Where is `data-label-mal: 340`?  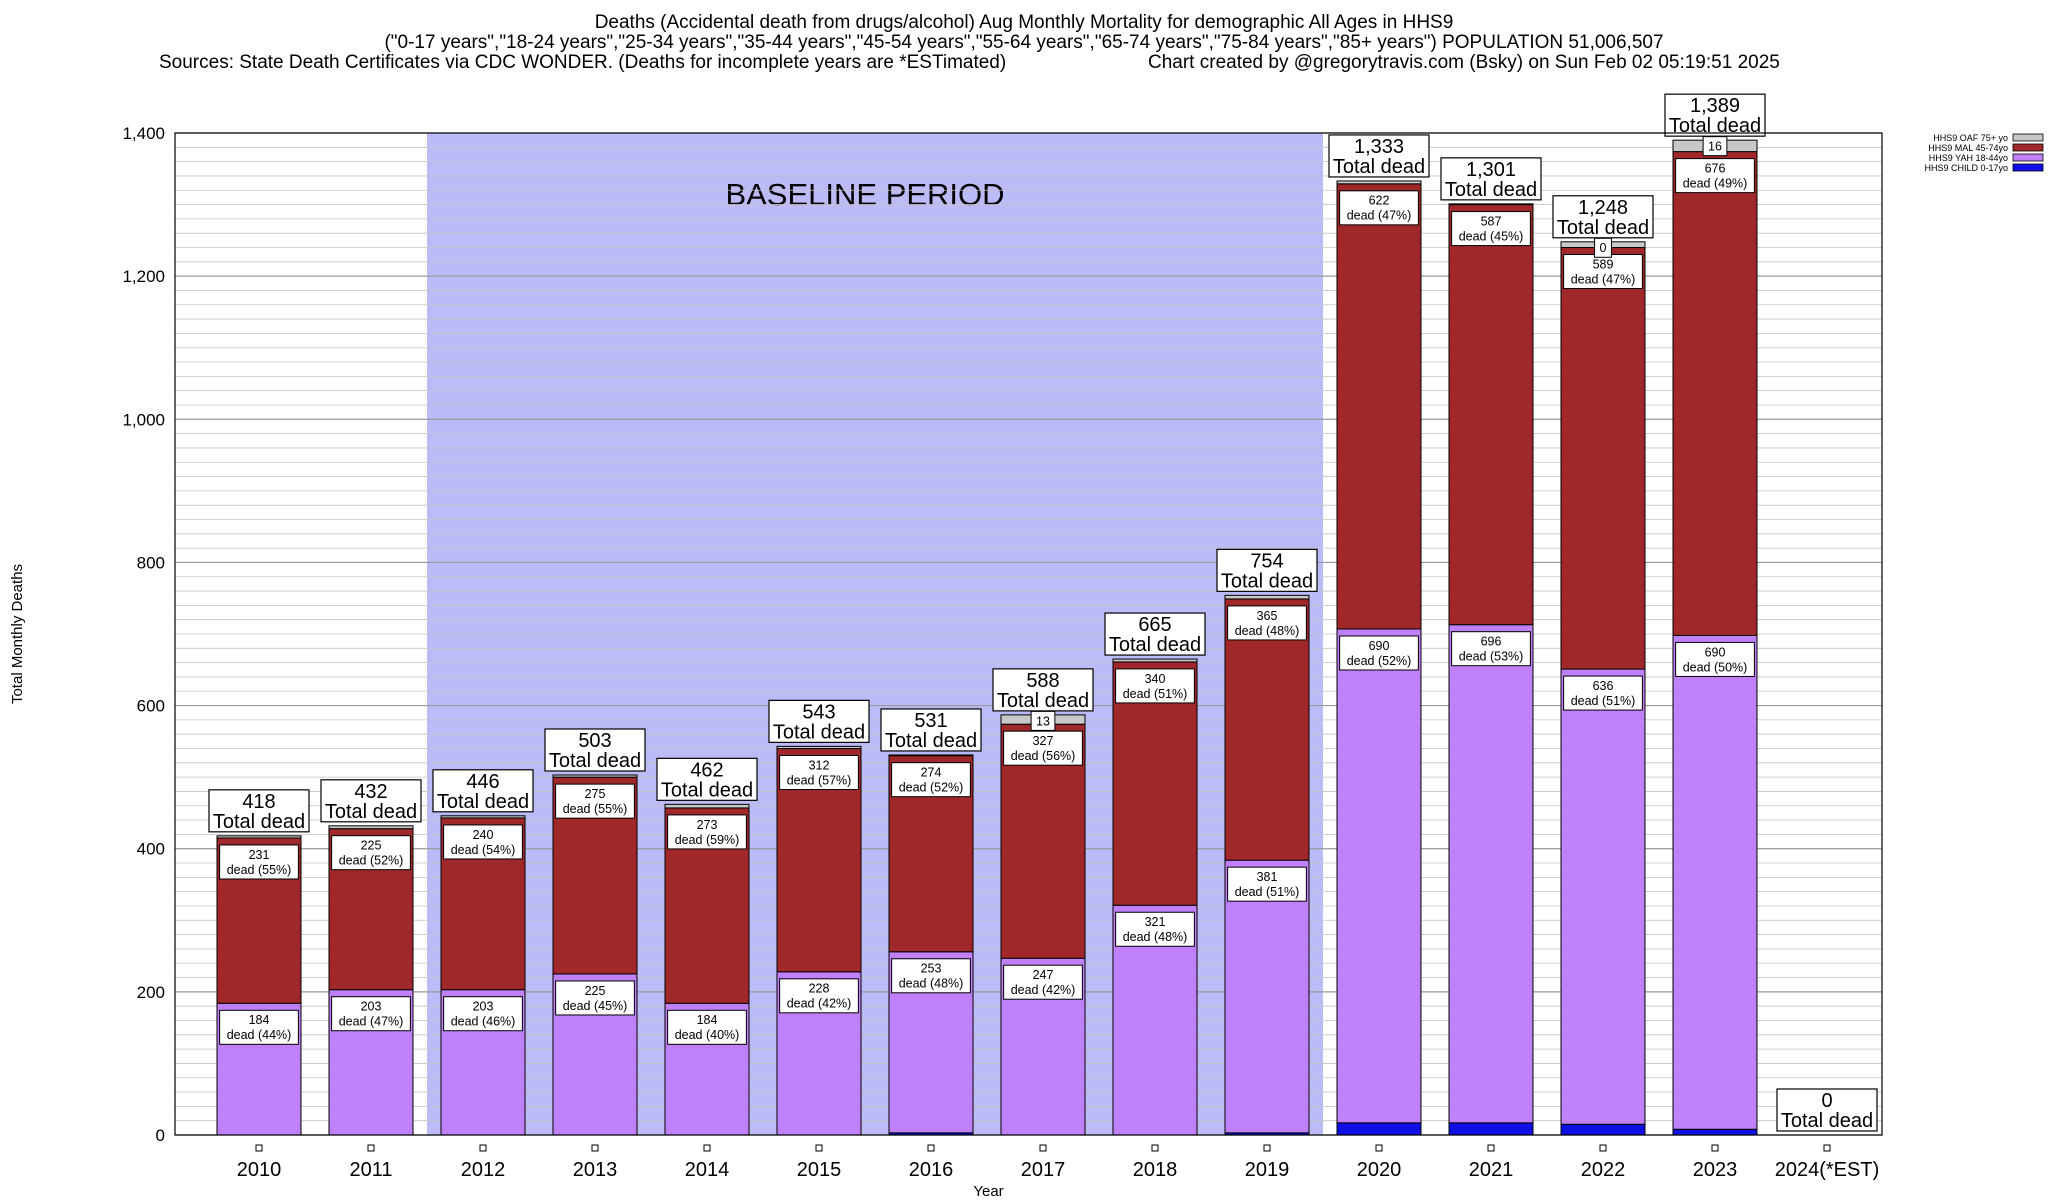
data-label-mal: 340 is located at coordinates (1155, 679).